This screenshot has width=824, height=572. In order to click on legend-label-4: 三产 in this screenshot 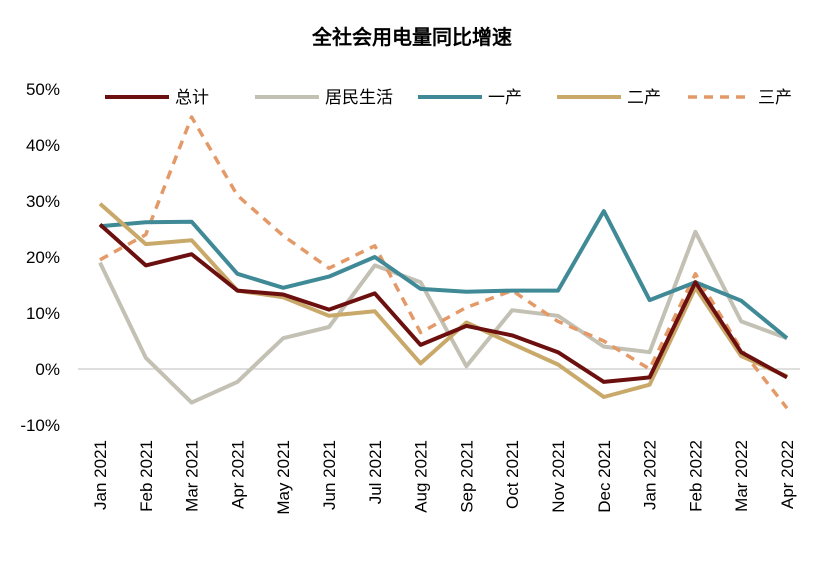, I will do `click(775, 97)`.